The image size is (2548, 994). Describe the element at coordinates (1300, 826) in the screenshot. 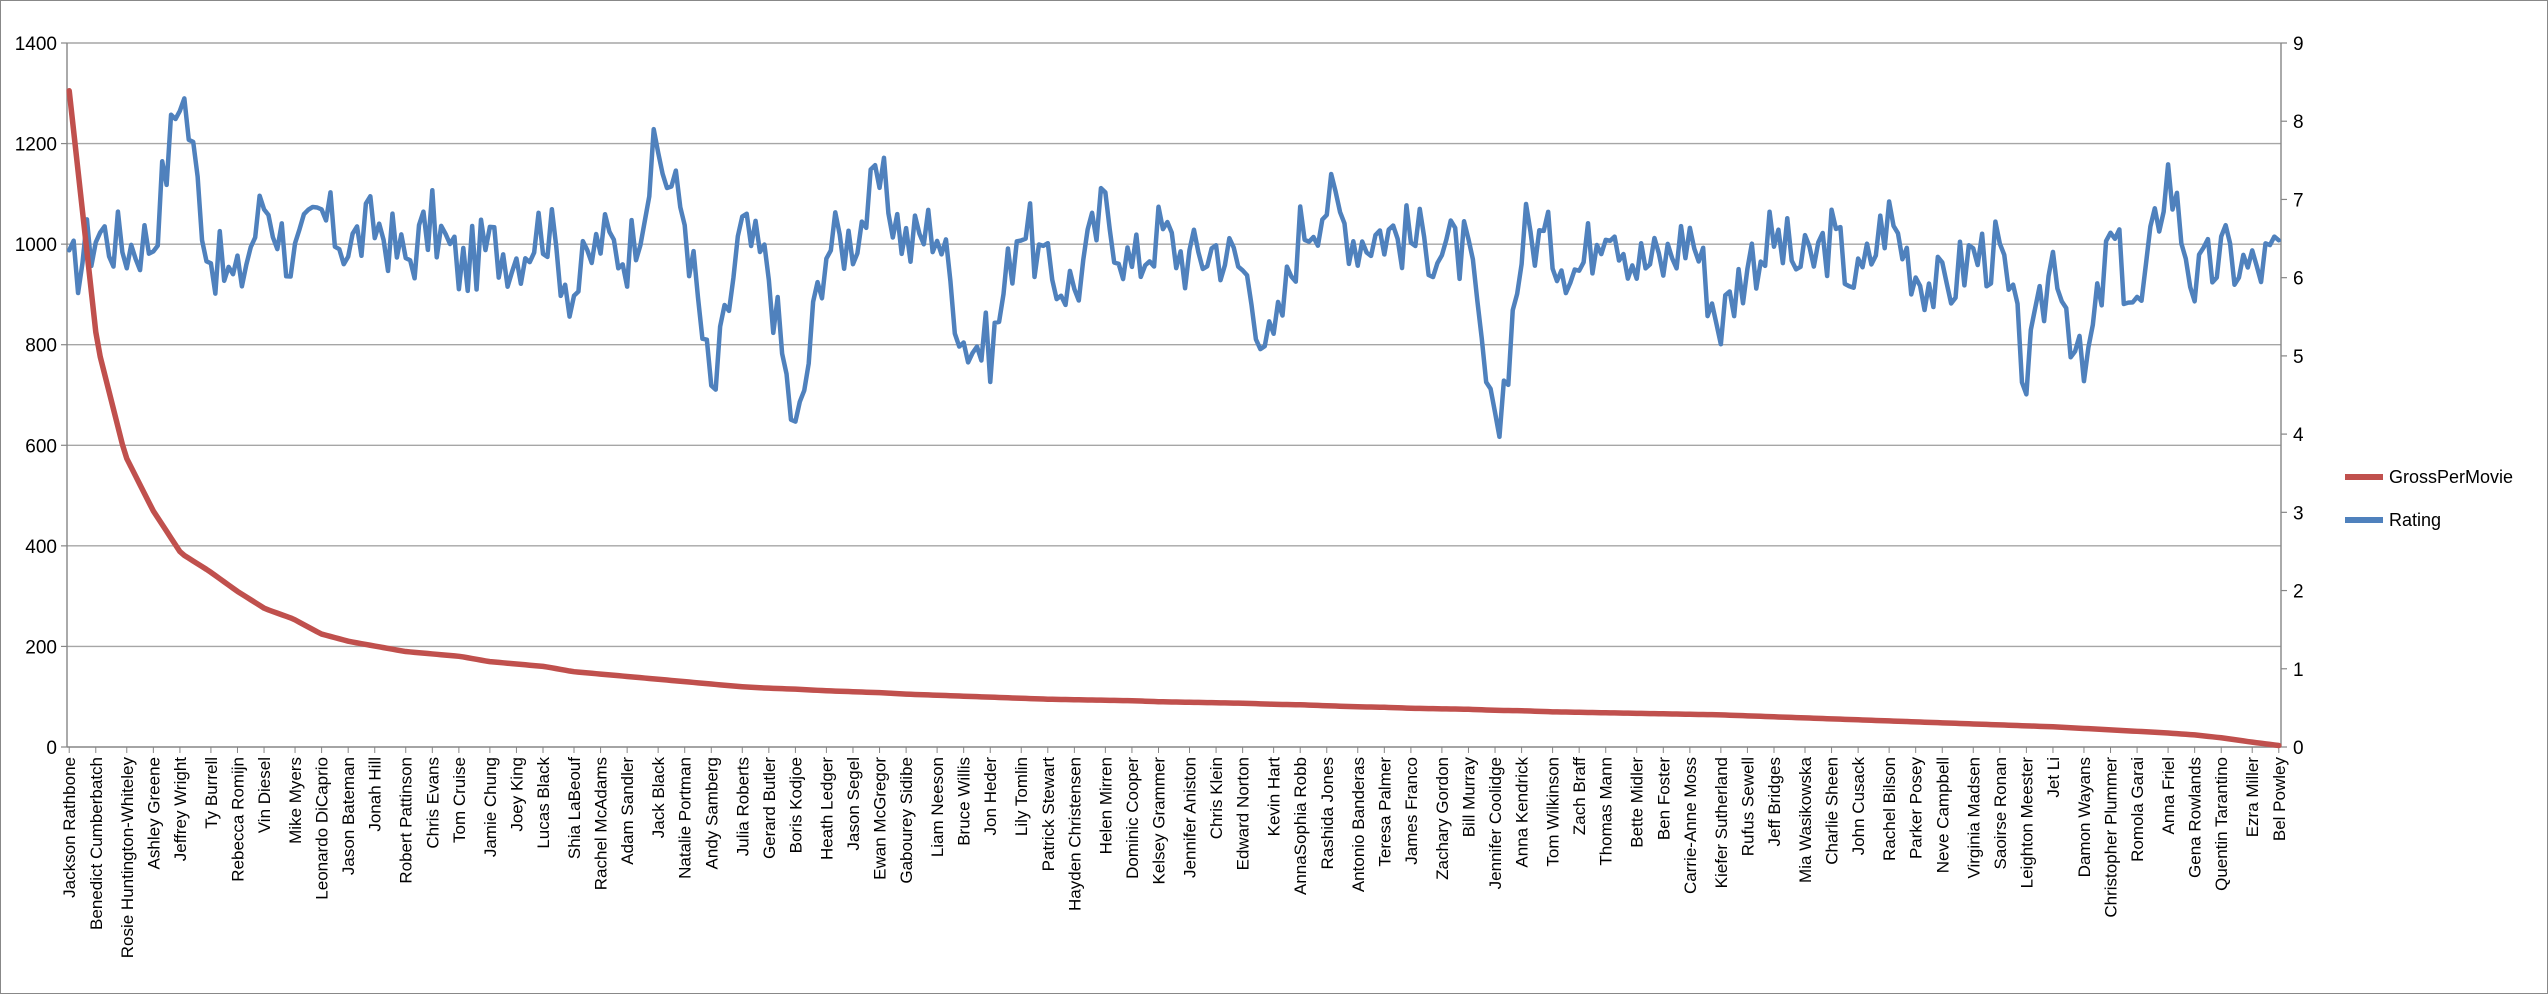

I see `category-label: AnnaSophia Robb` at that location.